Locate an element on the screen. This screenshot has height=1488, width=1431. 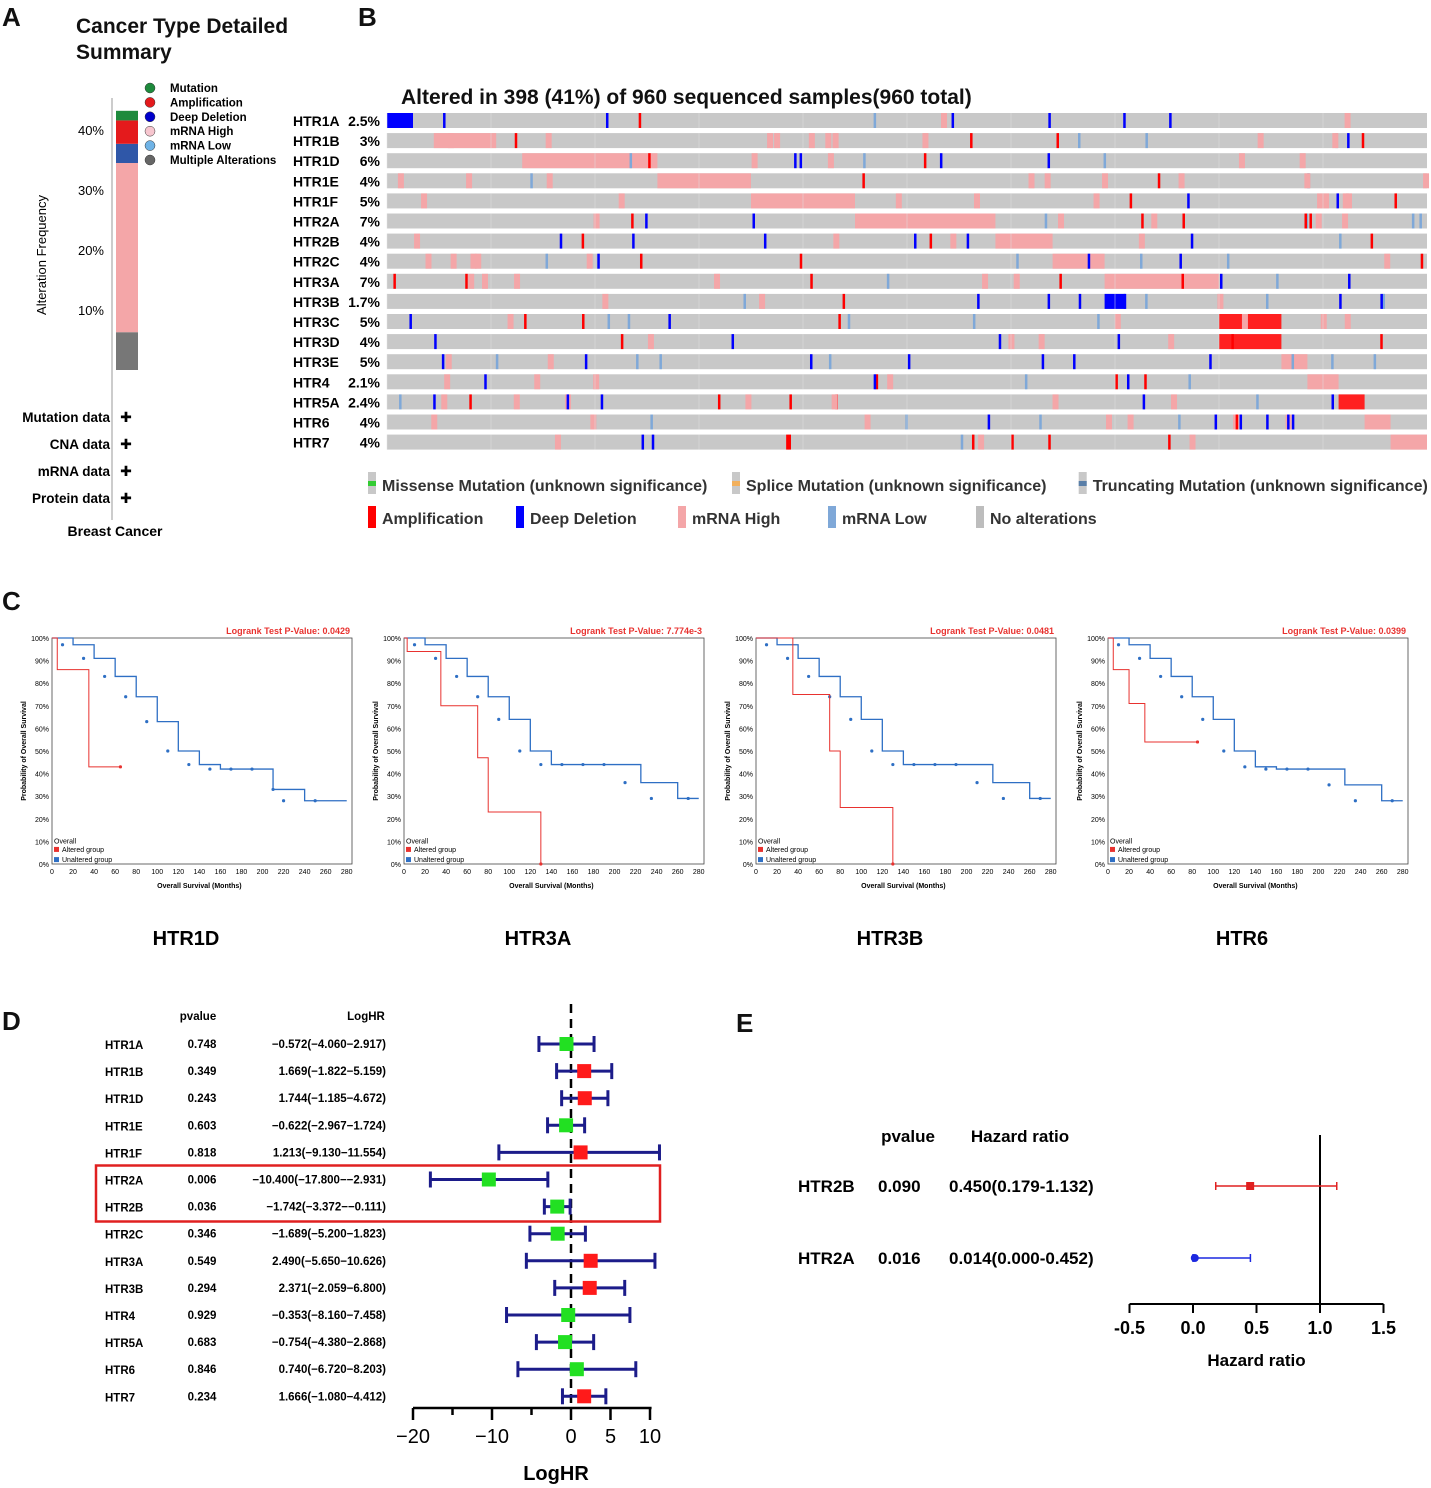
forest-loghr-text: 1.669(−1.822−5.159) is located at coordinates (333, 1072).